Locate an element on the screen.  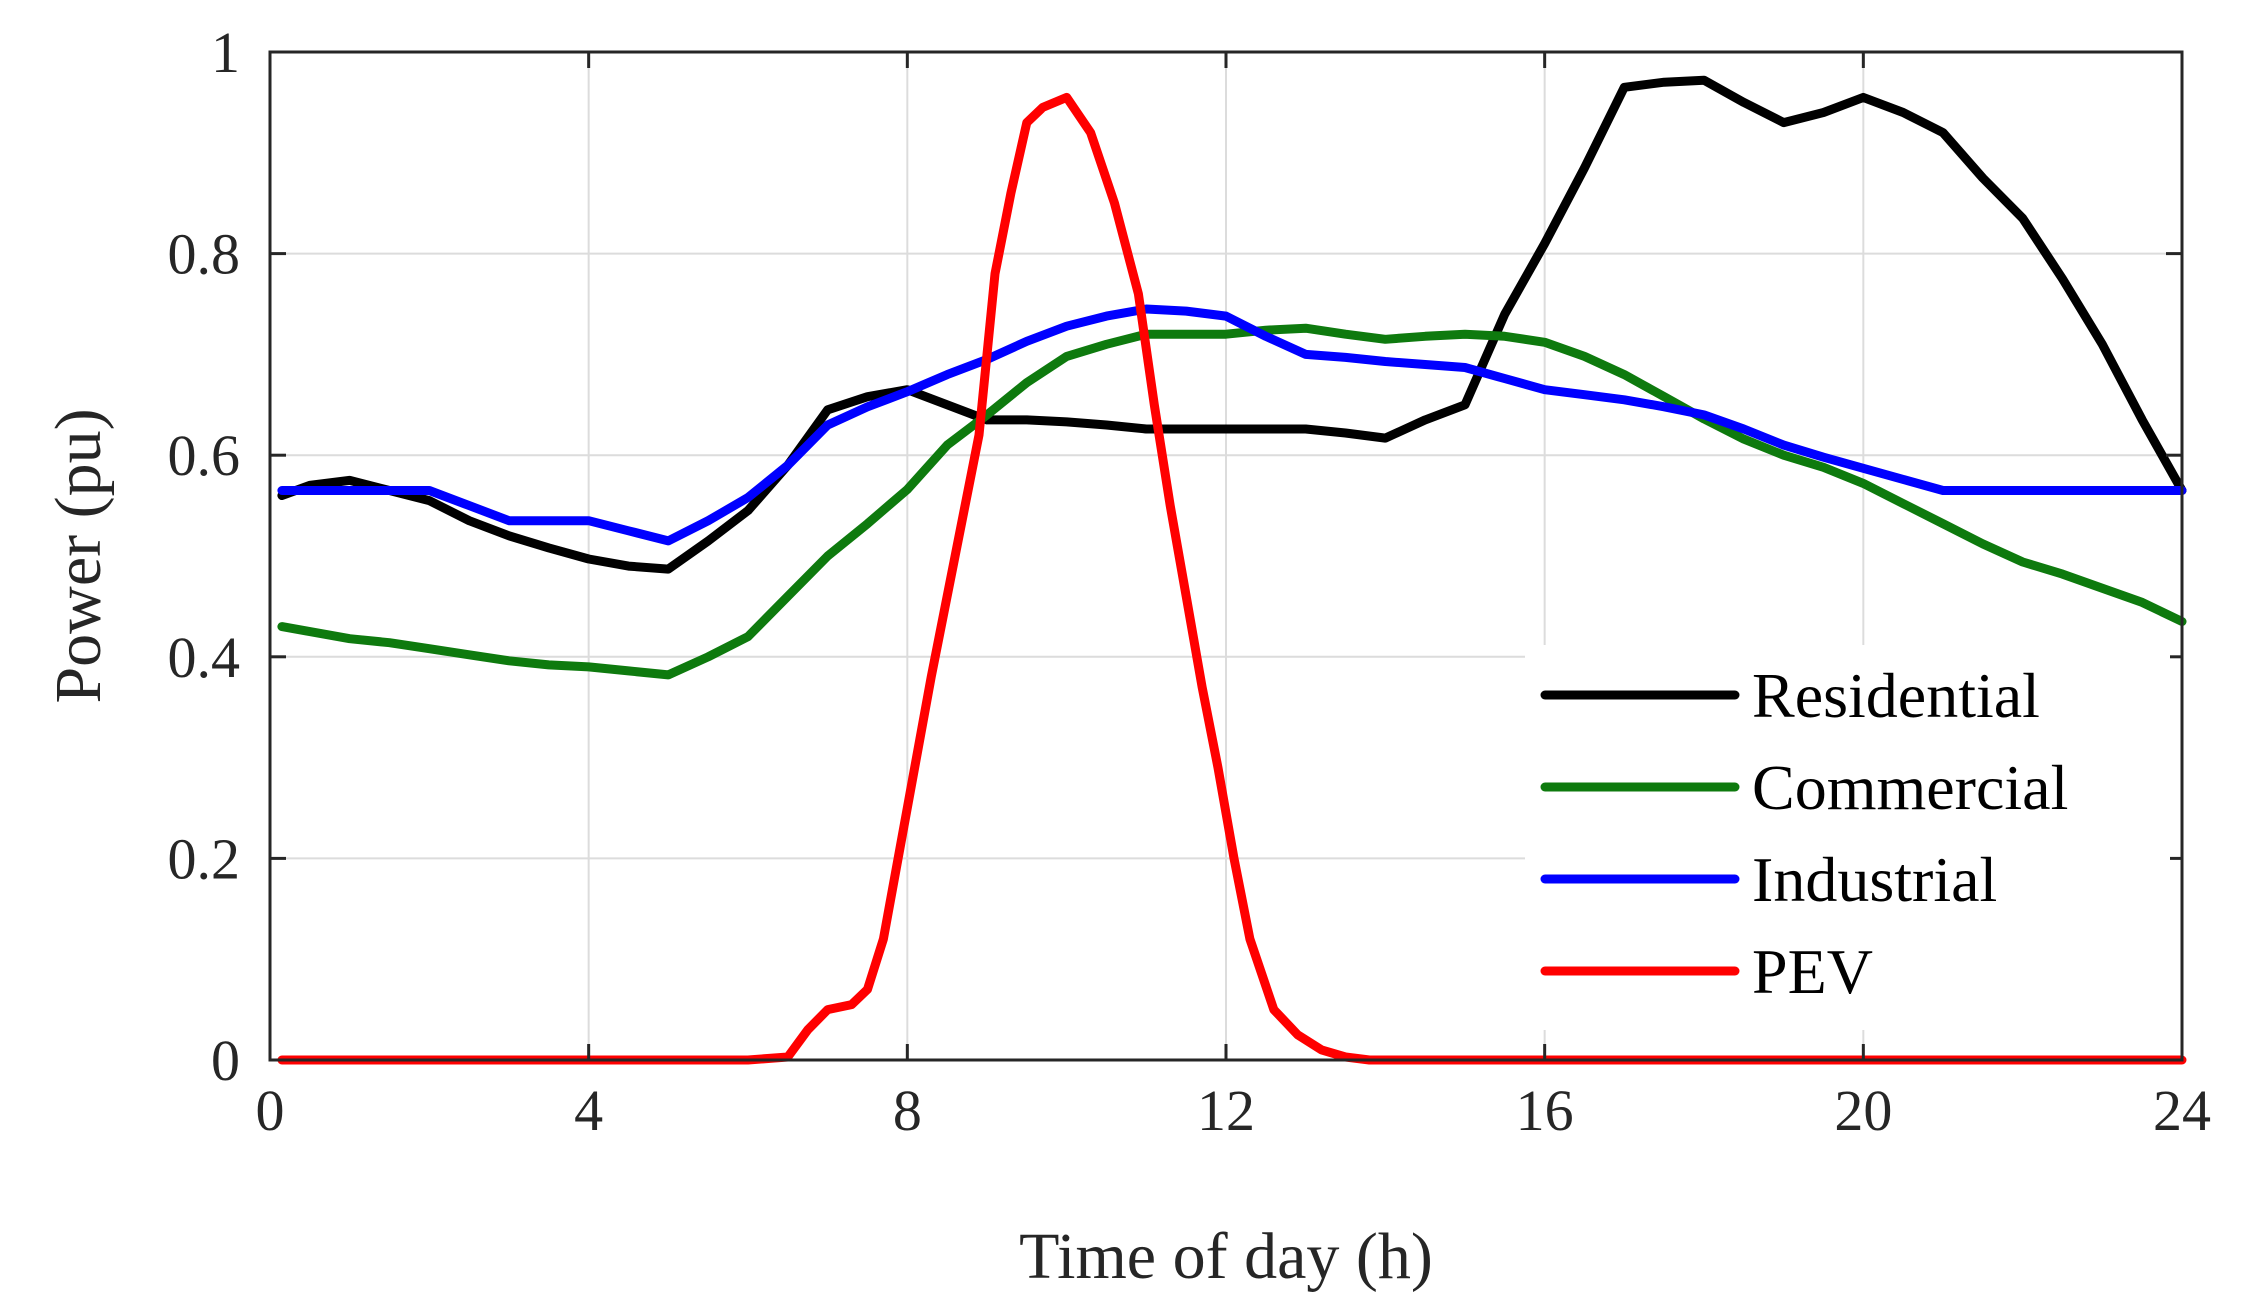
legend-entry-residential: Residential is located at coordinates (1790, 695).